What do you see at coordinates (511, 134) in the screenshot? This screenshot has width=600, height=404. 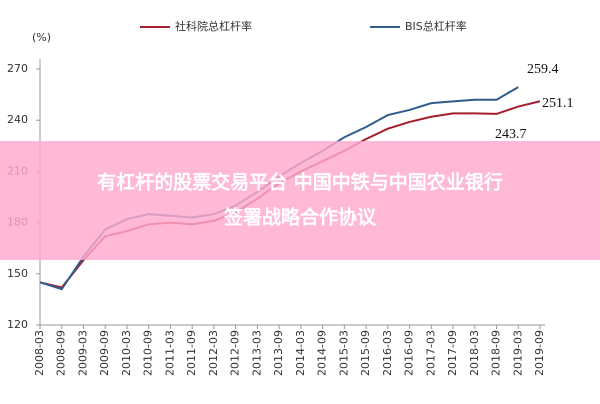 I see `annotation: 243.7` at bounding box center [511, 134].